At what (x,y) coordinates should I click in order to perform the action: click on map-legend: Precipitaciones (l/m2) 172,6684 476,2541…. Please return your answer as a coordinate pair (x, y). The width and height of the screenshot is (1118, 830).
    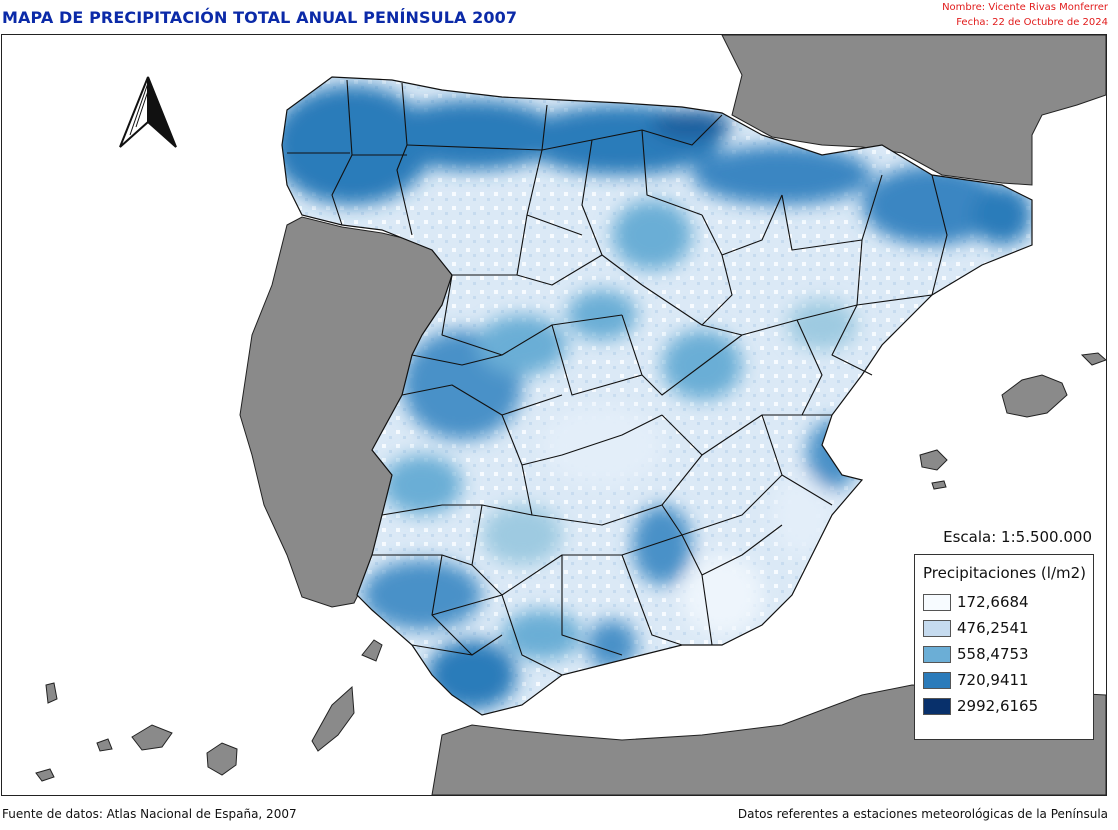
    Looking at the image, I should click on (1004, 647).